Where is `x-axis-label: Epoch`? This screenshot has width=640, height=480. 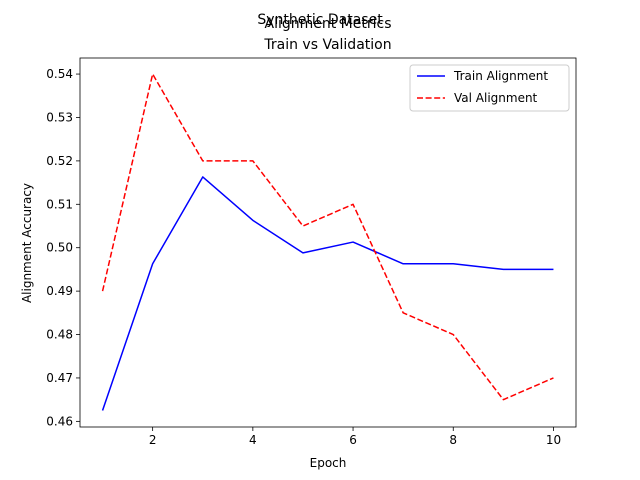
x-axis-label: Epoch is located at coordinates (328, 463).